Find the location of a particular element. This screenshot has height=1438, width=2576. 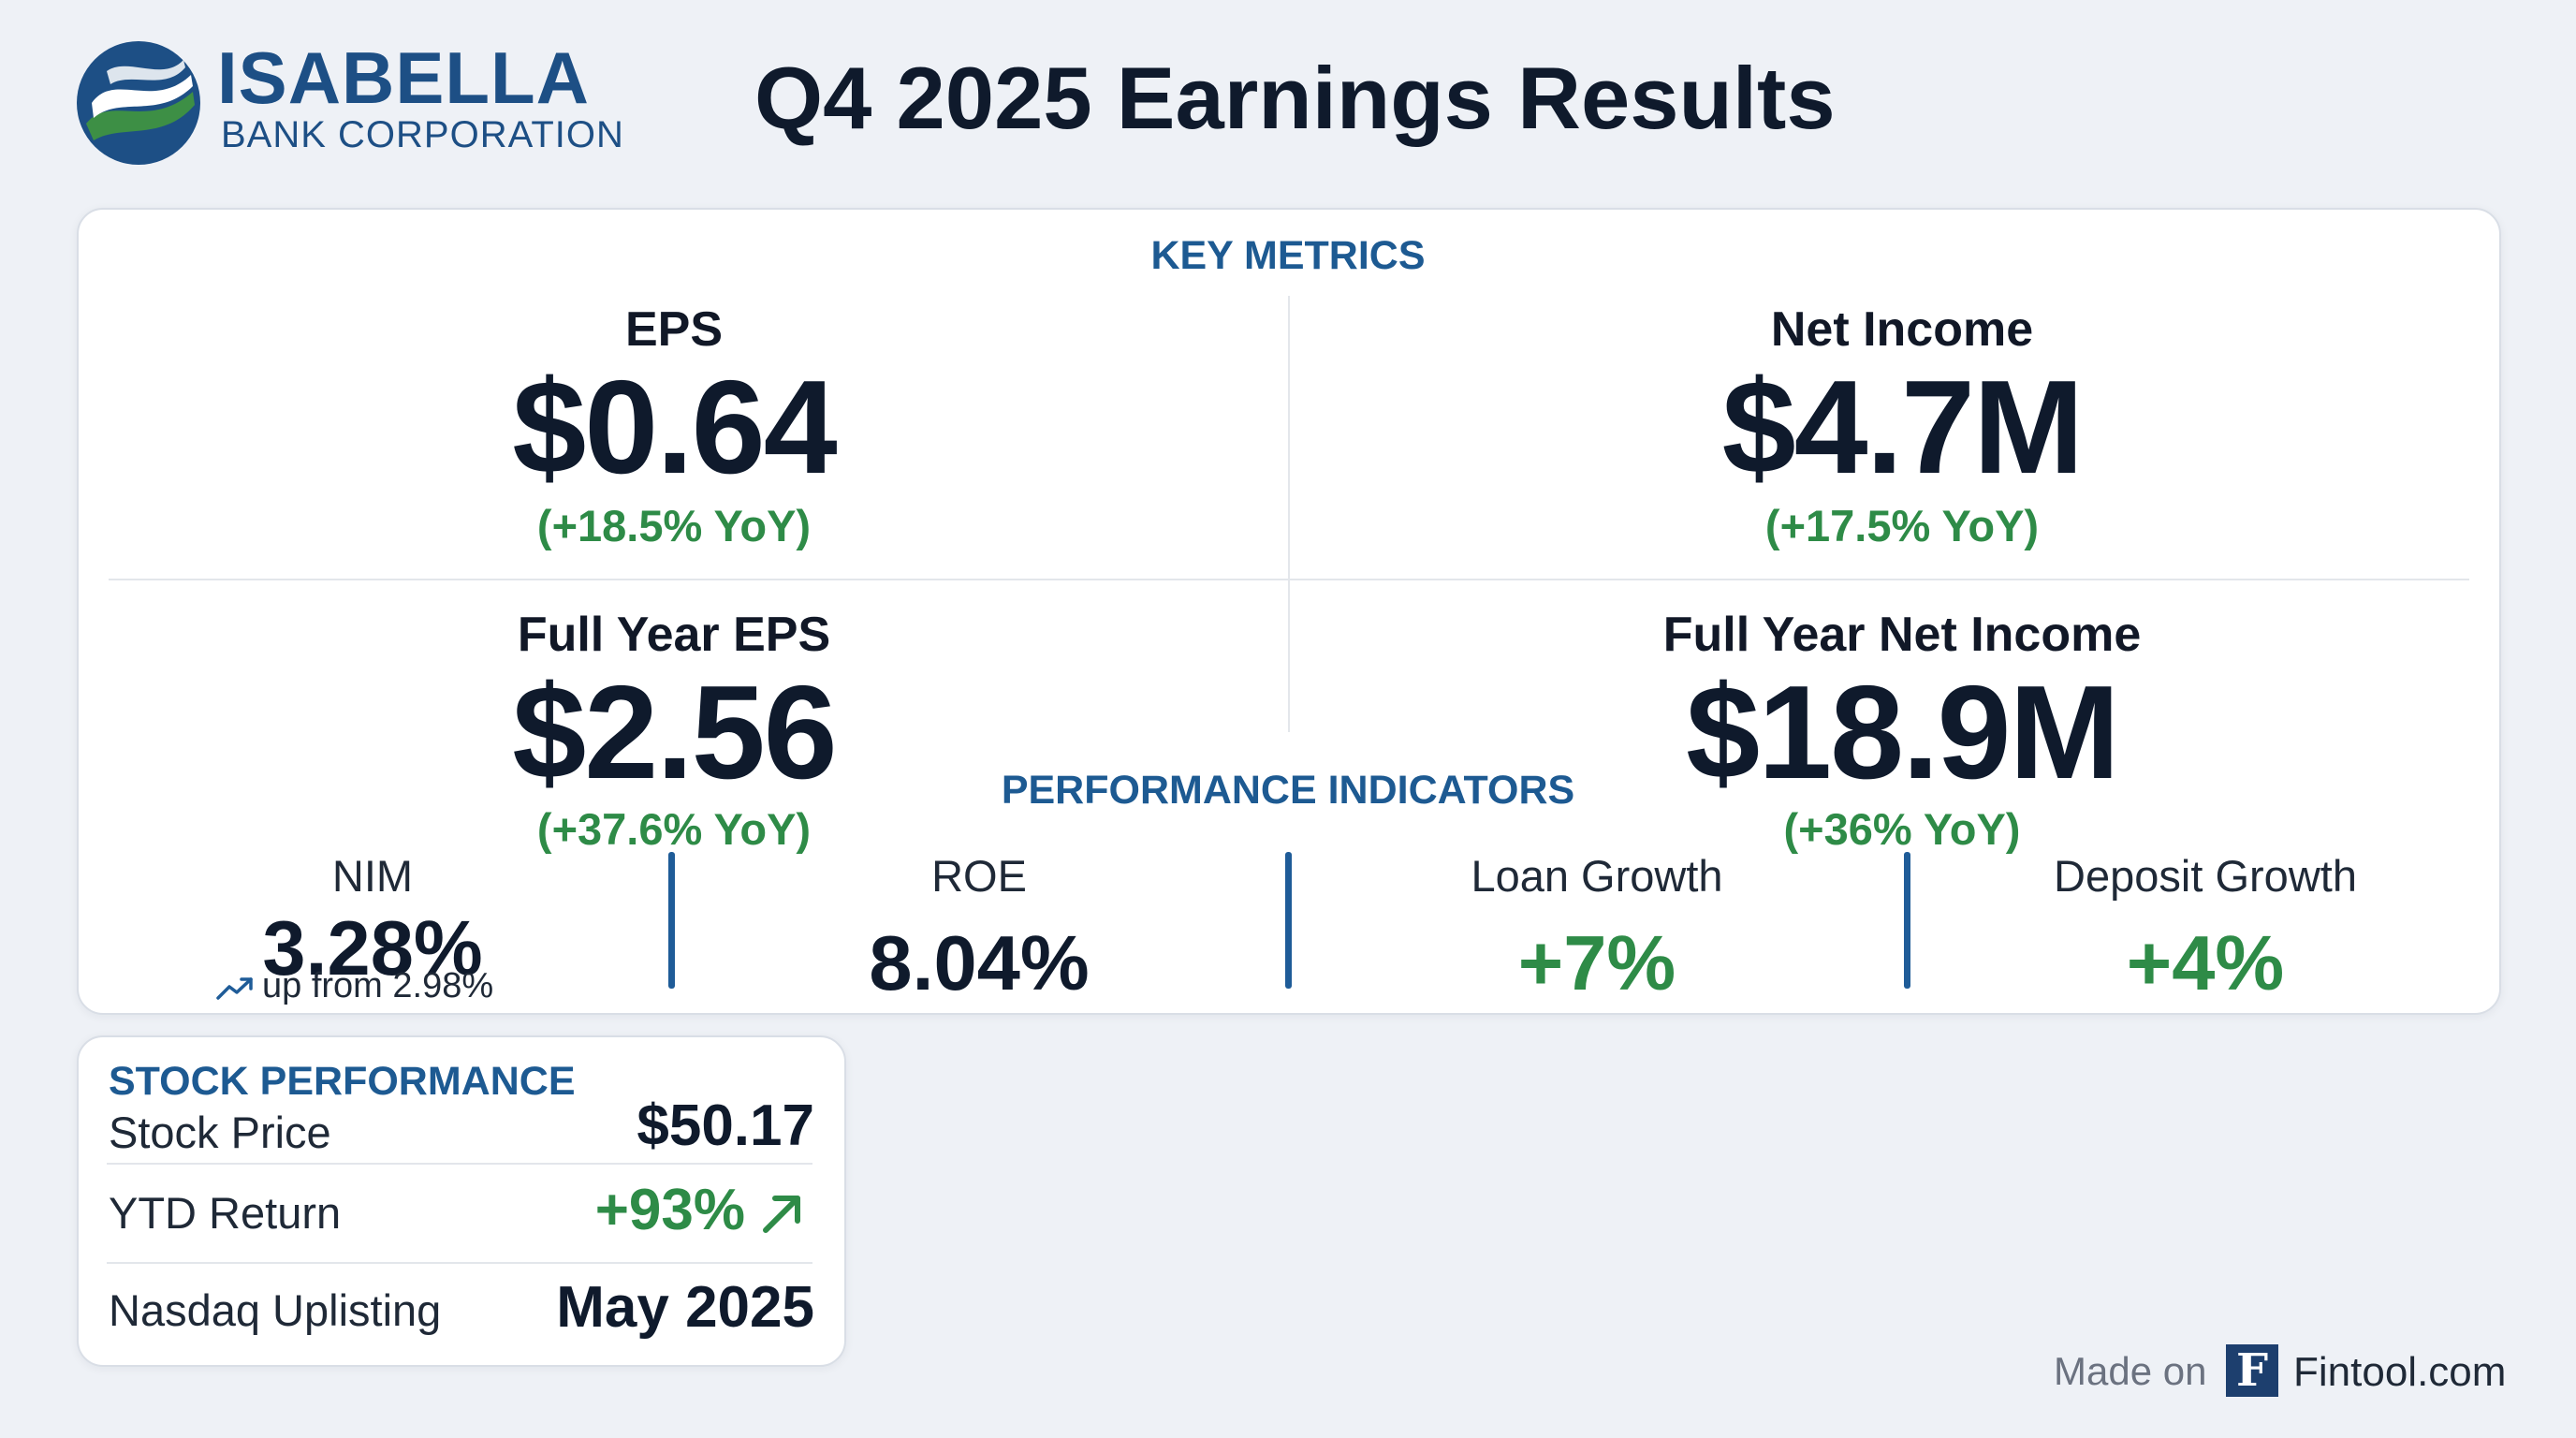

fintool-link: Fintool.com is located at coordinates (2400, 1372).